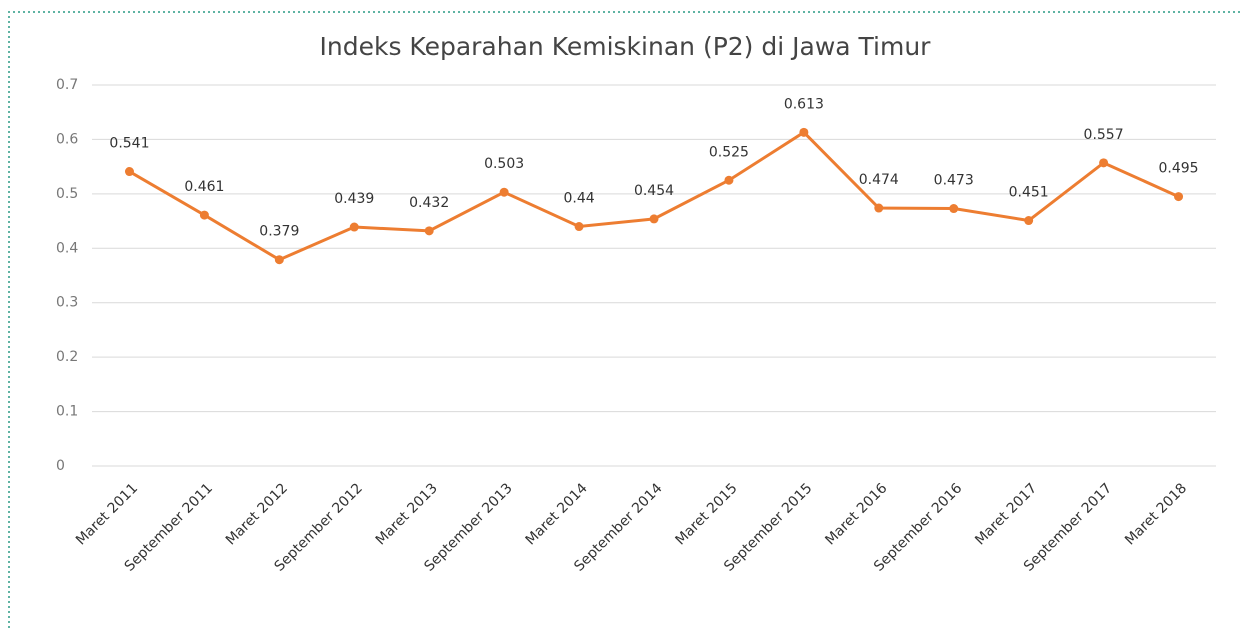 The height and width of the screenshot is (631, 1240). Describe the element at coordinates (67, 85) in the screenshot. I see `y-tick-label: 0.7` at that location.